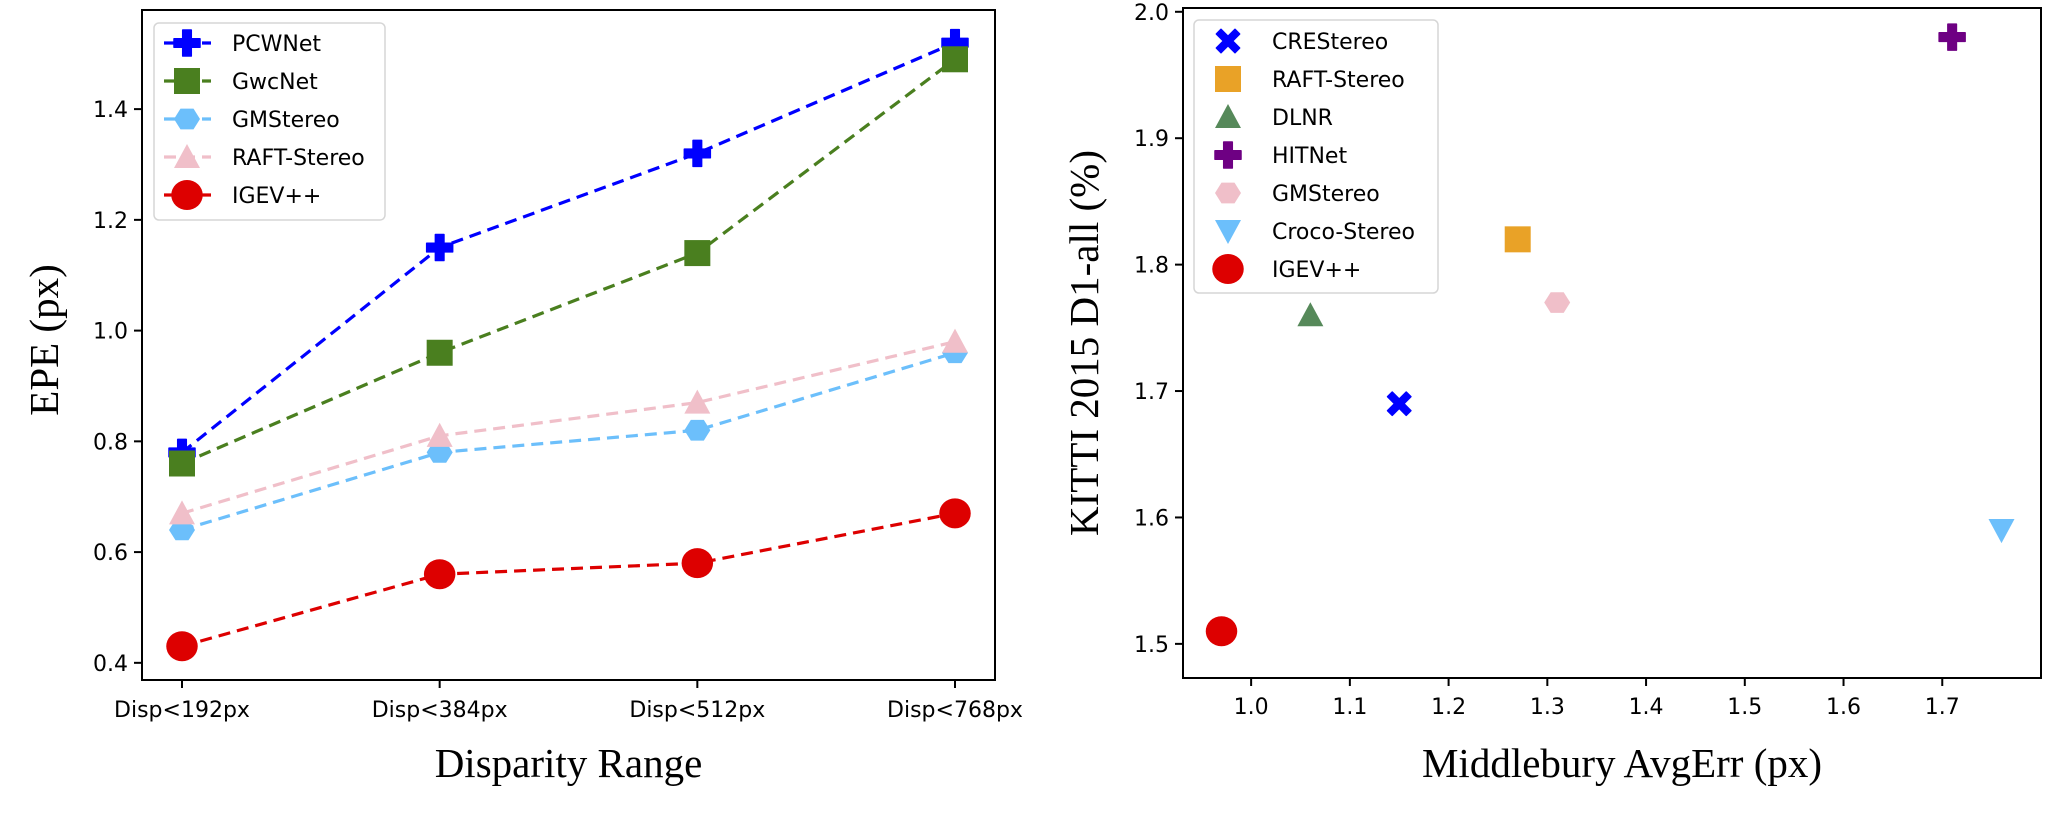 The width and height of the screenshot is (2054, 820). What do you see at coordinates (1228, 231) in the screenshot?
I see `legend-marker-croco-stereo` at bounding box center [1228, 231].